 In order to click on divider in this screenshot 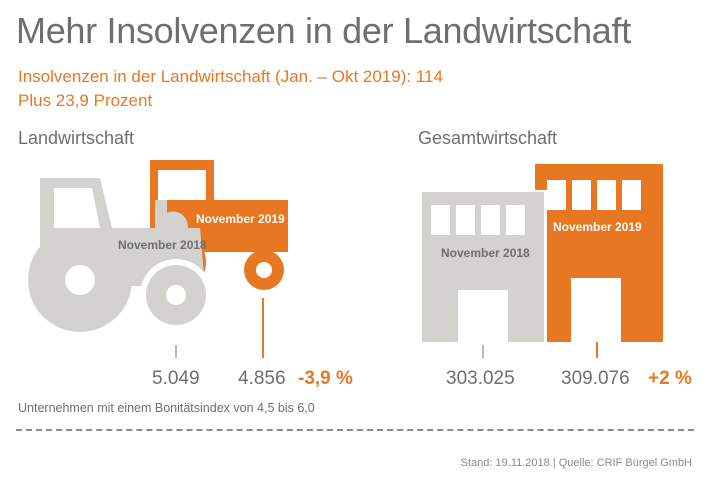, I will do `click(355, 430)`.